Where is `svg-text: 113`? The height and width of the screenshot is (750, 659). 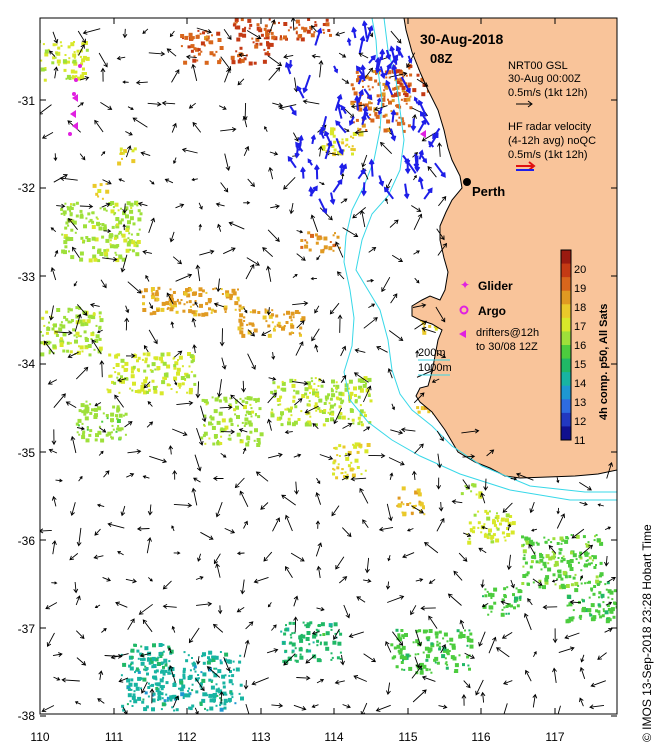
svg-text: 113 is located at coordinates (260, 737).